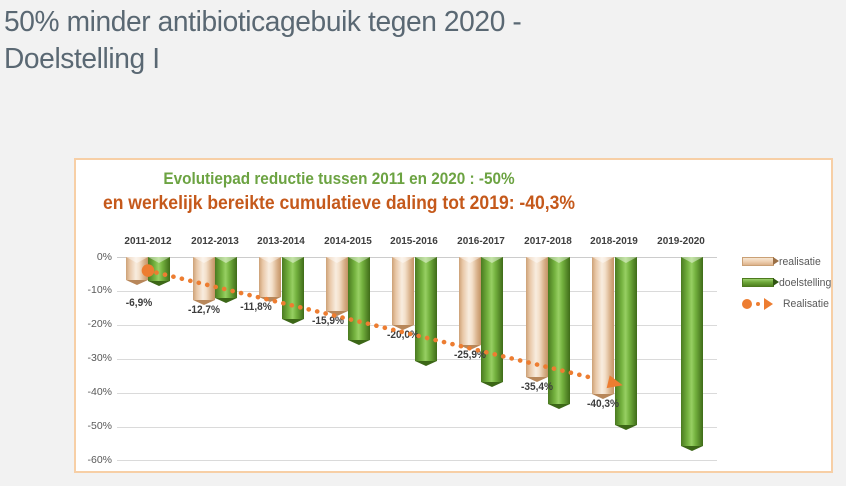 The width and height of the screenshot is (846, 486). What do you see at coordinates (148, 241) in the screenshot?
I see `x-axis-category-label: 2011-2012` at bounding box center [148, 241].